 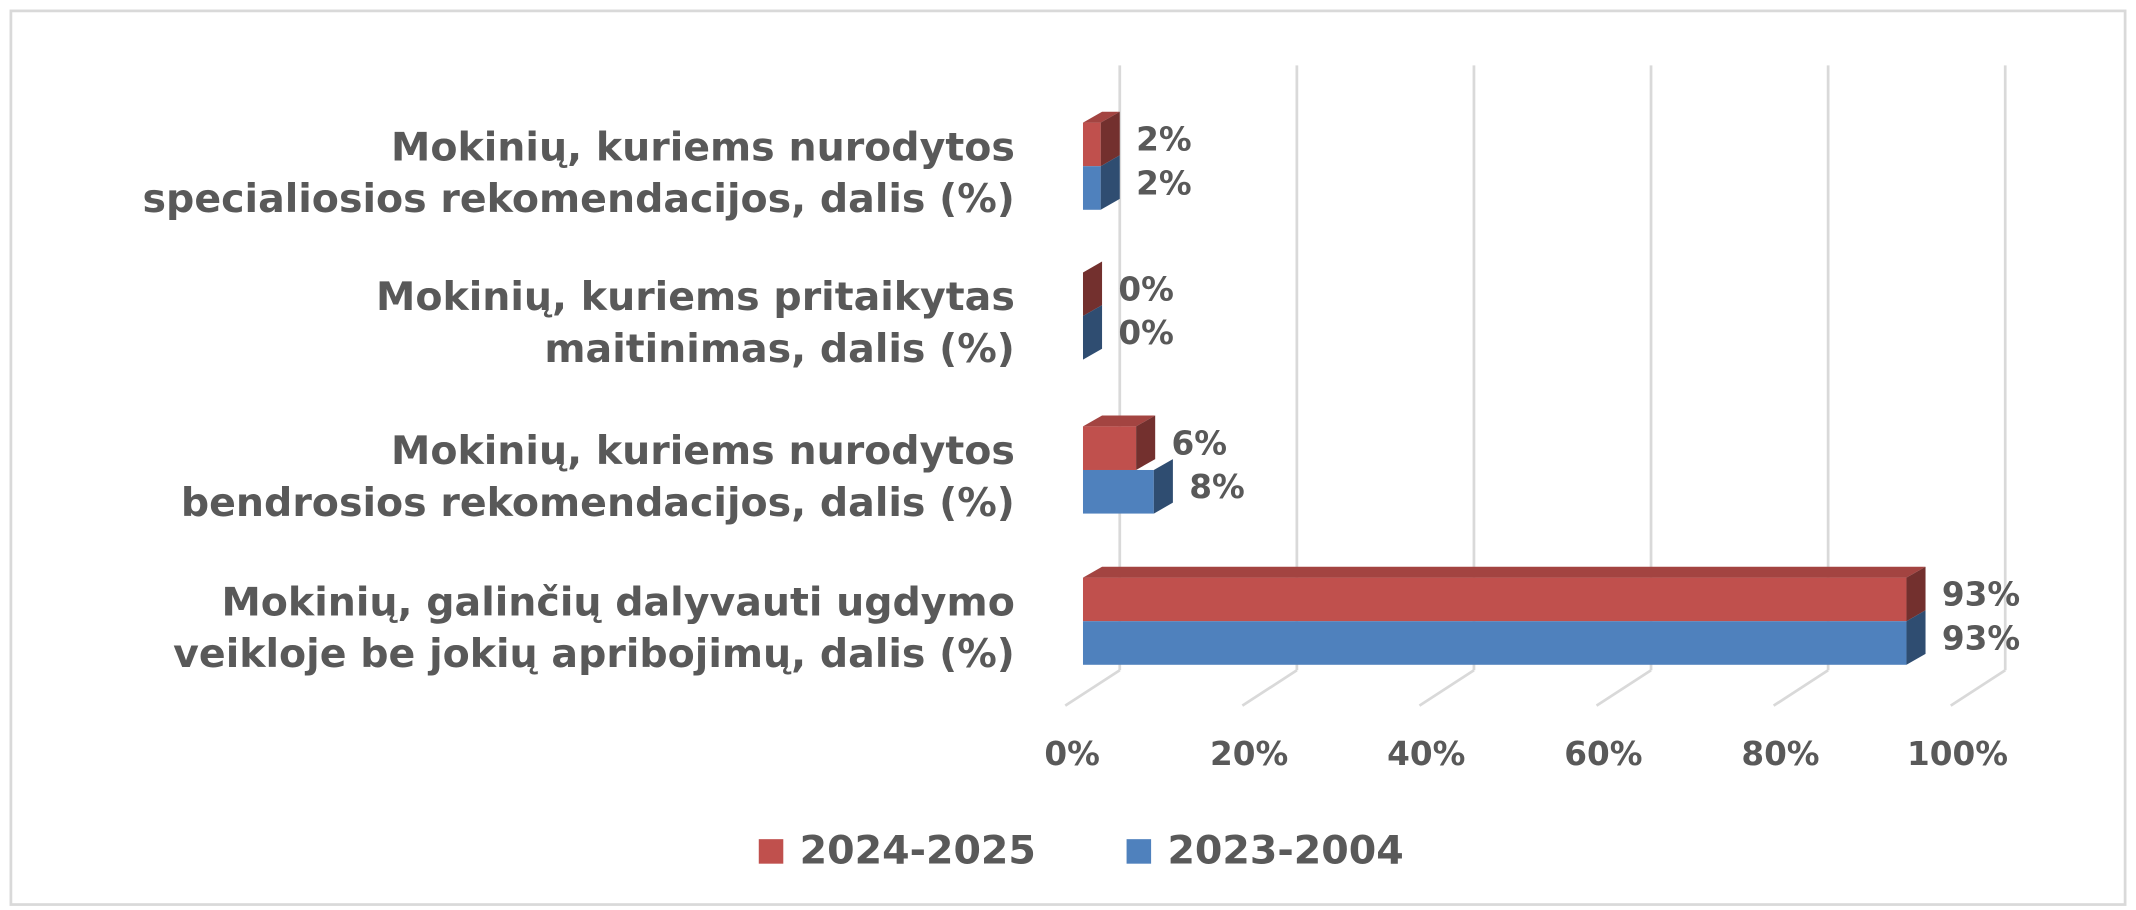 I want to click on value-label: 6%, so click(x=1199, y=443).